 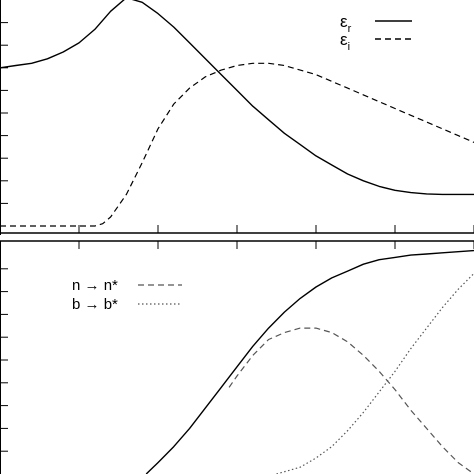 I want to click on bottom-legend: n → n* b → b*, so click(x=127, y=295).